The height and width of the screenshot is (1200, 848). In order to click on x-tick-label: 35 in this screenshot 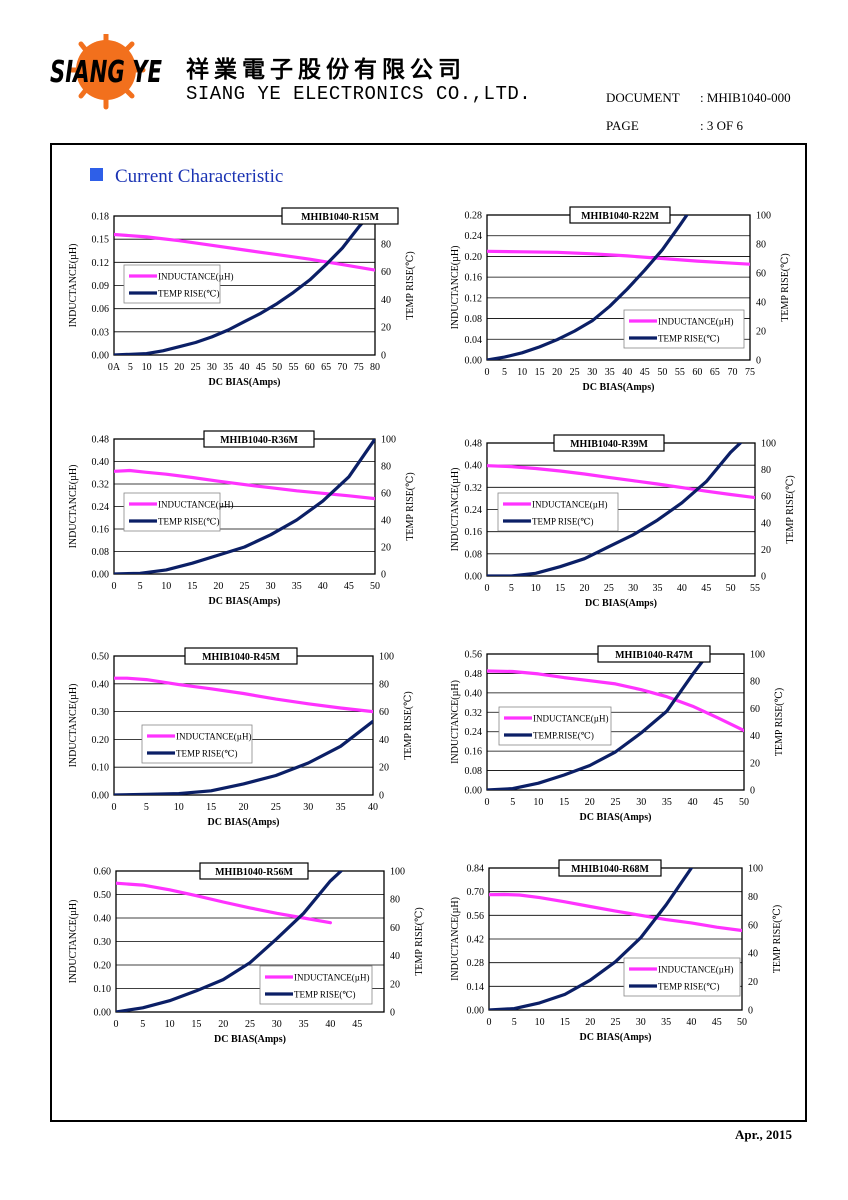, I will do `click(667, 802)`.